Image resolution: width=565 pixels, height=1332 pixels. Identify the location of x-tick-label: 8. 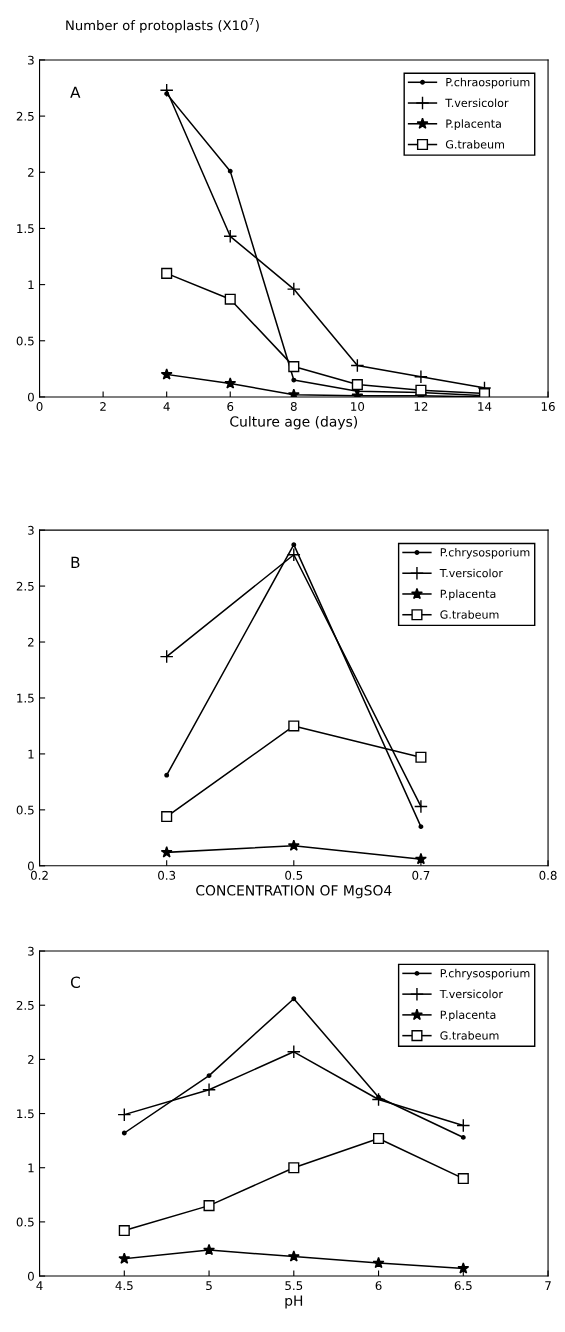
(293, 406).